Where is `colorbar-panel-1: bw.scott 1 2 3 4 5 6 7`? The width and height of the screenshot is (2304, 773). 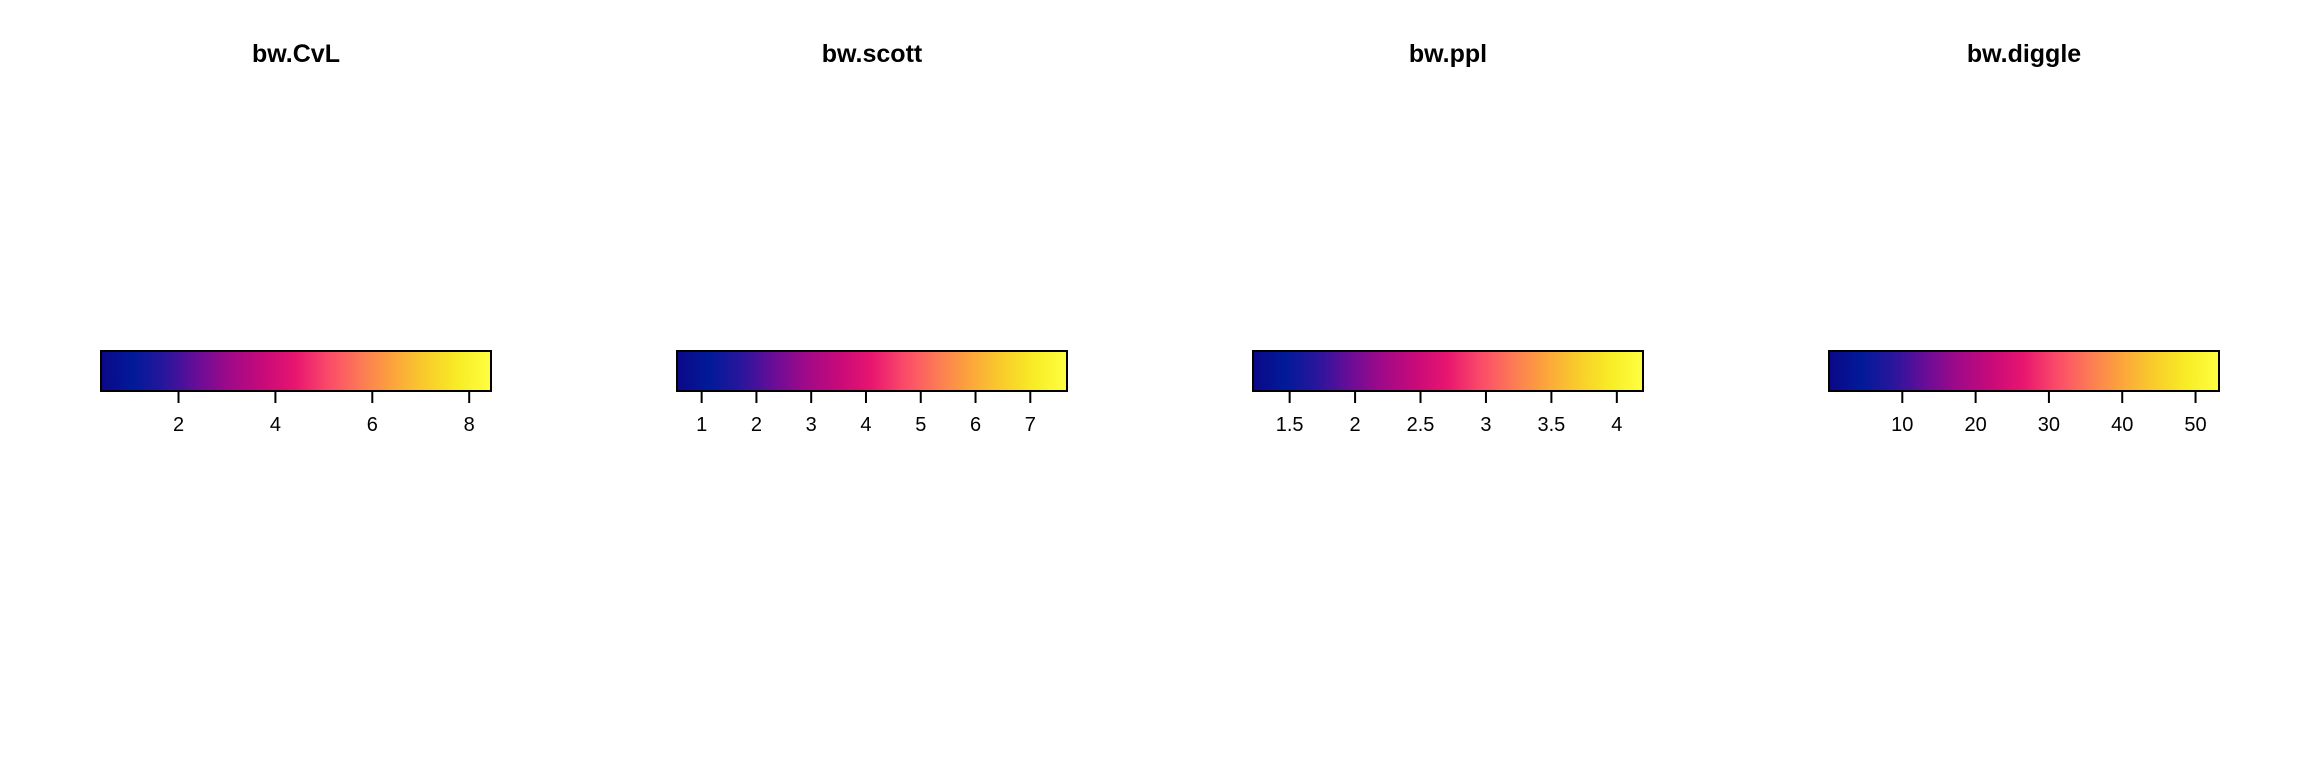 colorbar-panel-1: bw.scott 1 2 3 4 5 6 7 is located at coordinates (872, 238).